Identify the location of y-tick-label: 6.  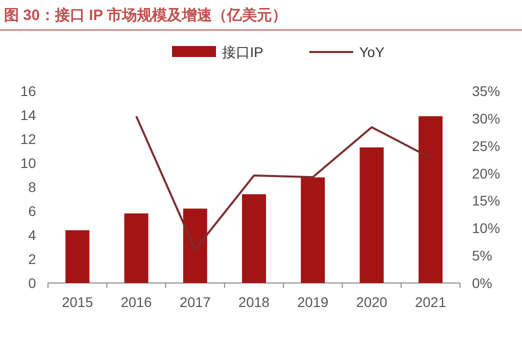
(32, 211).